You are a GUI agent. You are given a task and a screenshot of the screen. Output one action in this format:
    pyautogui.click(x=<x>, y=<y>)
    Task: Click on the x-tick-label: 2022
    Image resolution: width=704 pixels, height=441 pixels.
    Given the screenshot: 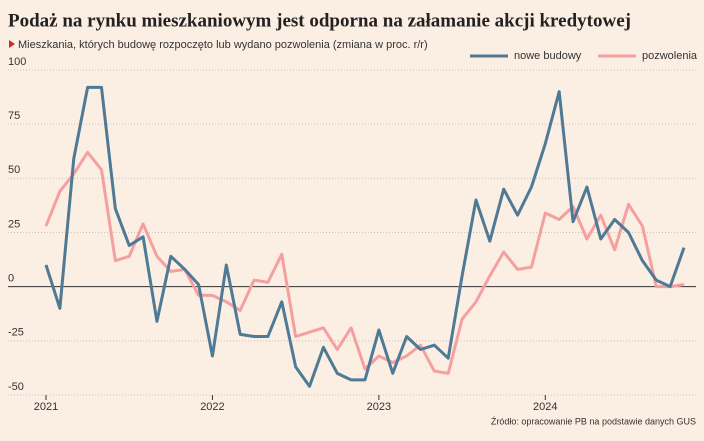 What is the action you would take?
    pyautogui.click(x=212, y=407)
    